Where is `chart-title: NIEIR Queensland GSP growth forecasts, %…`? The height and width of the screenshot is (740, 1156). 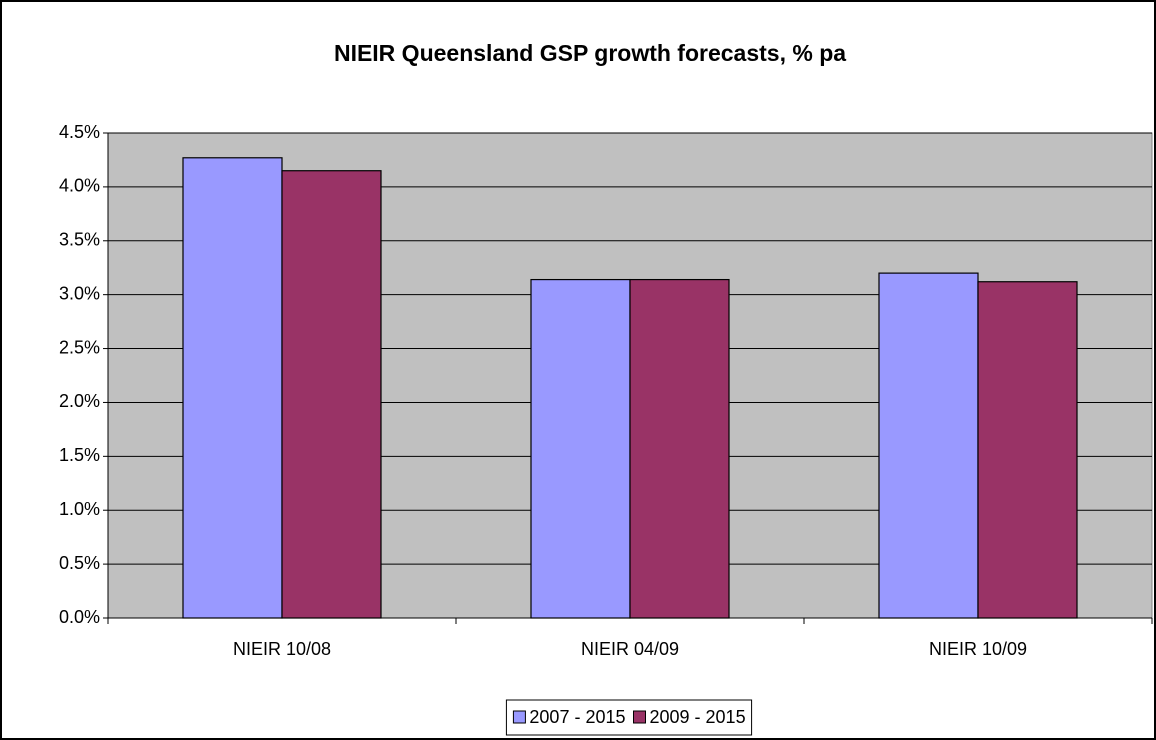
chart-title: NIEIR Queensland GSP growth forecasts, %… is located at coordinates (590, 53).